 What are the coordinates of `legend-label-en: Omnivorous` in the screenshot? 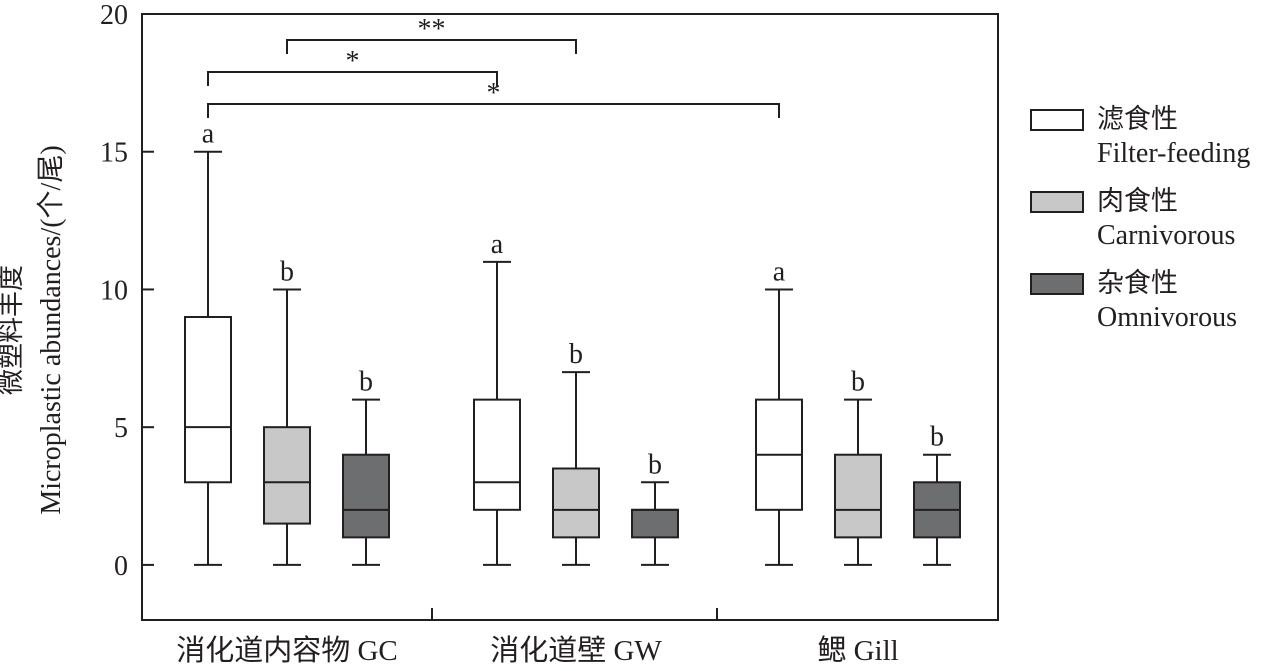 It's located at (1167, 317).